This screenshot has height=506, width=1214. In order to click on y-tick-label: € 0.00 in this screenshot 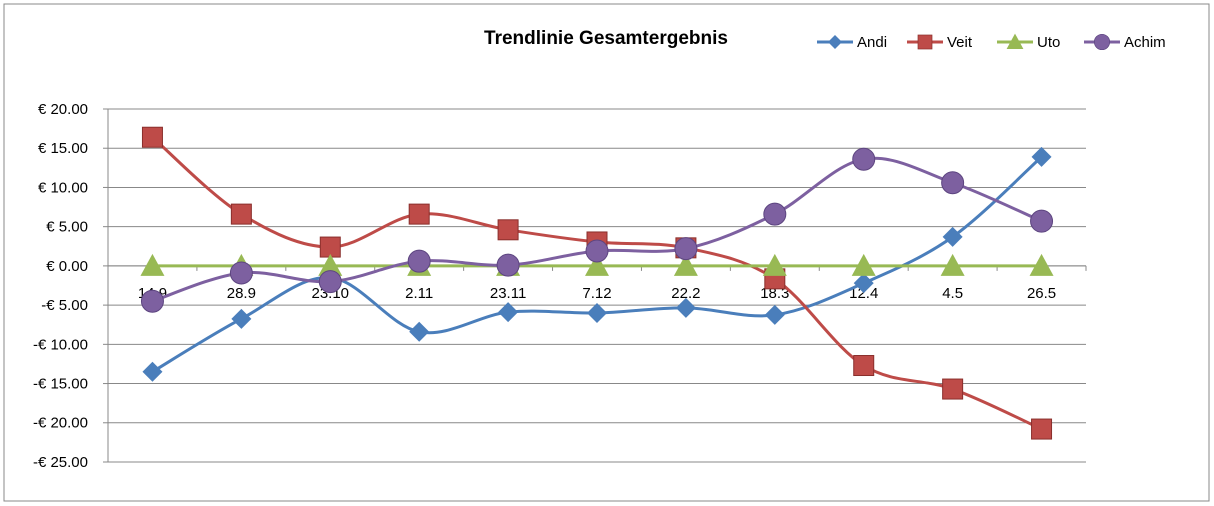, I will do `click(67, 266)`.